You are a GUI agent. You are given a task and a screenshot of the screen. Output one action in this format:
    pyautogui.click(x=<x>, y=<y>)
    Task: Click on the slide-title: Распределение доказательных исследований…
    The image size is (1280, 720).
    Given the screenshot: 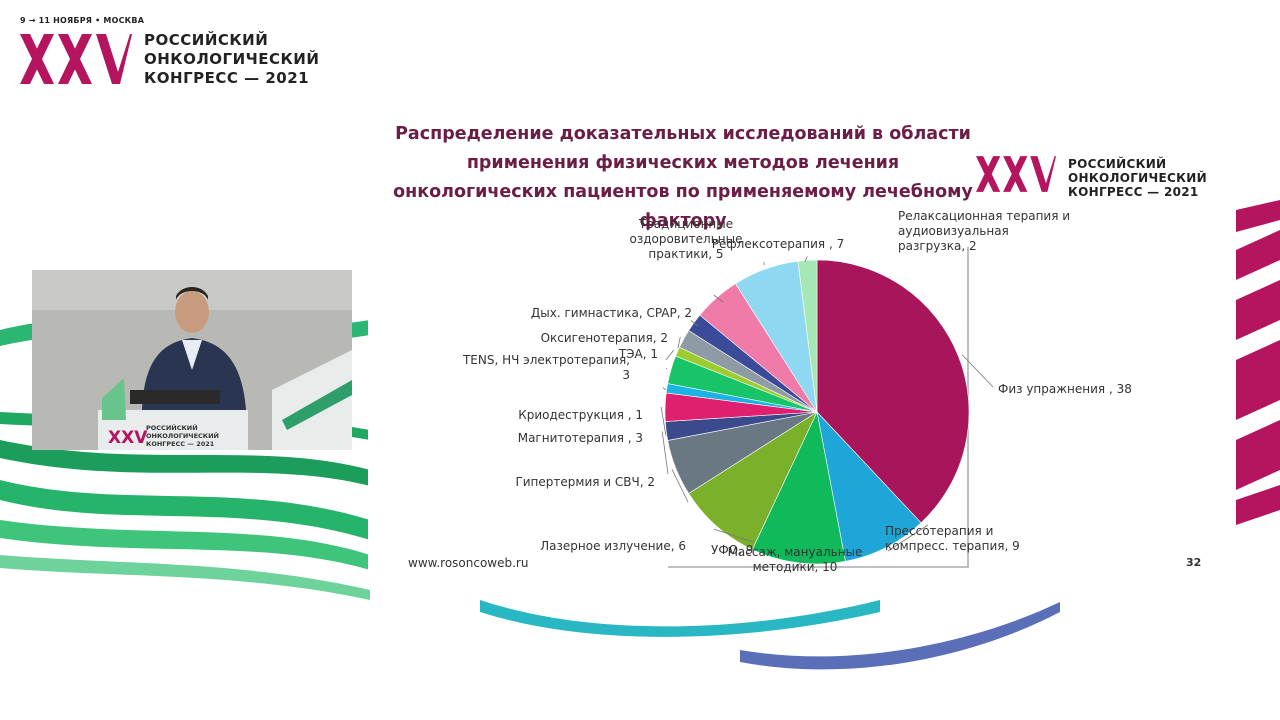 What is the action you would take?
    pyautogui.click(x=683, y=178)
    